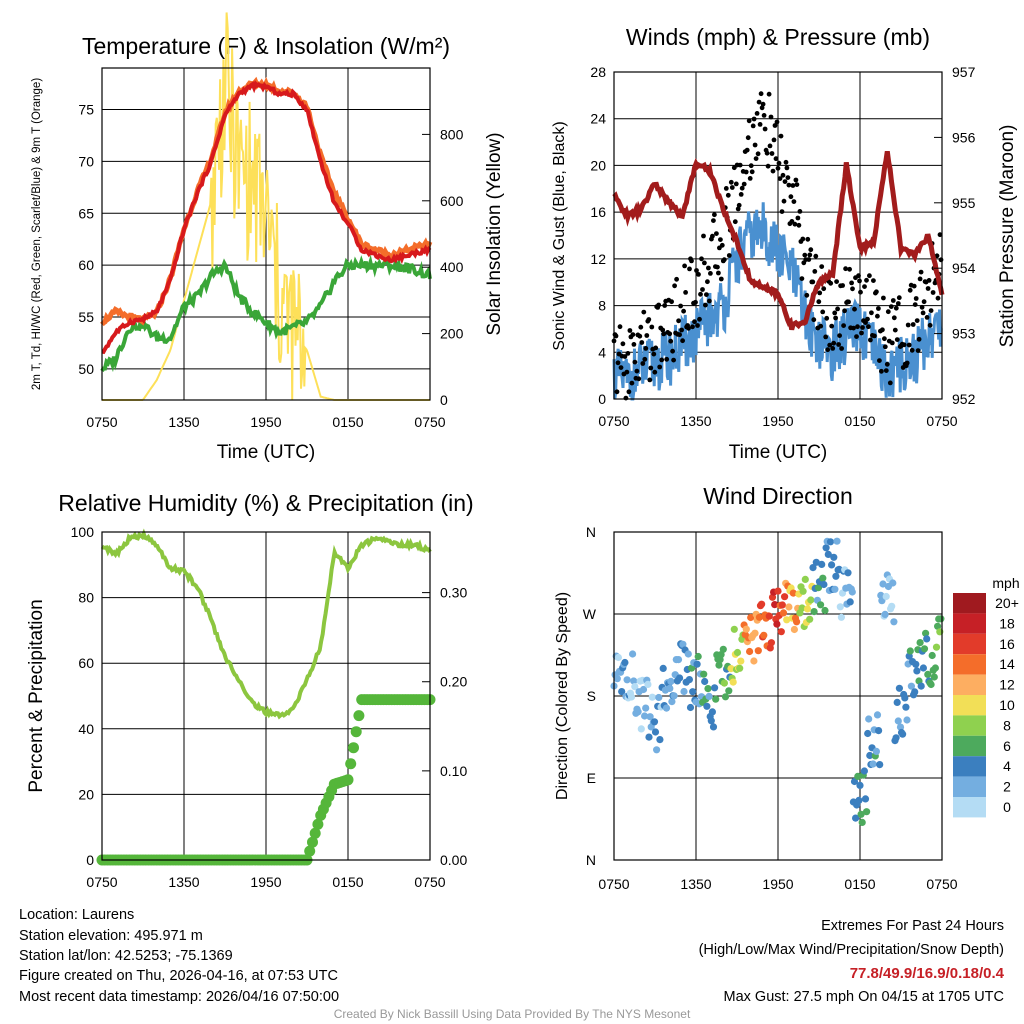 The width and height of the screenshot is (1024, 1024). What do you see at coordinates (453, 593) in the screenshot?
I see `y-right-tick-label: 0.30` at bounding box center [453, 593].